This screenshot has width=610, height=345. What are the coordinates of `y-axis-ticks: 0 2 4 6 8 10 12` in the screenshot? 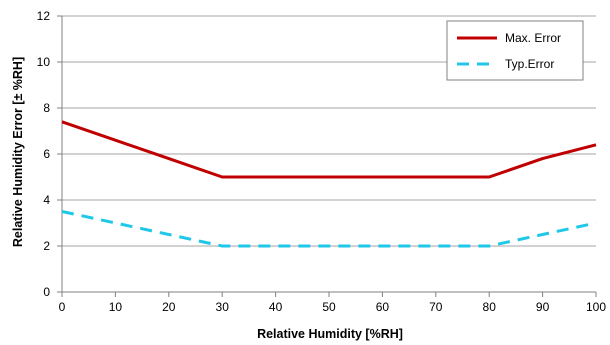 It's located at (49, 154).